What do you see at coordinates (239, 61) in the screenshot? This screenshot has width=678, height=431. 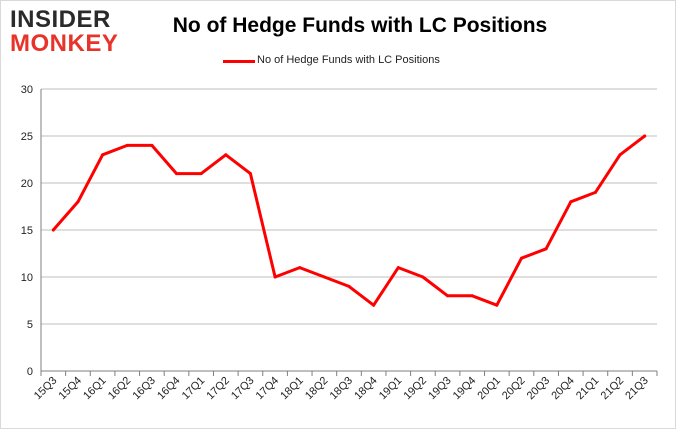 I see `legend-swatch` at bounding box center [239, 61].